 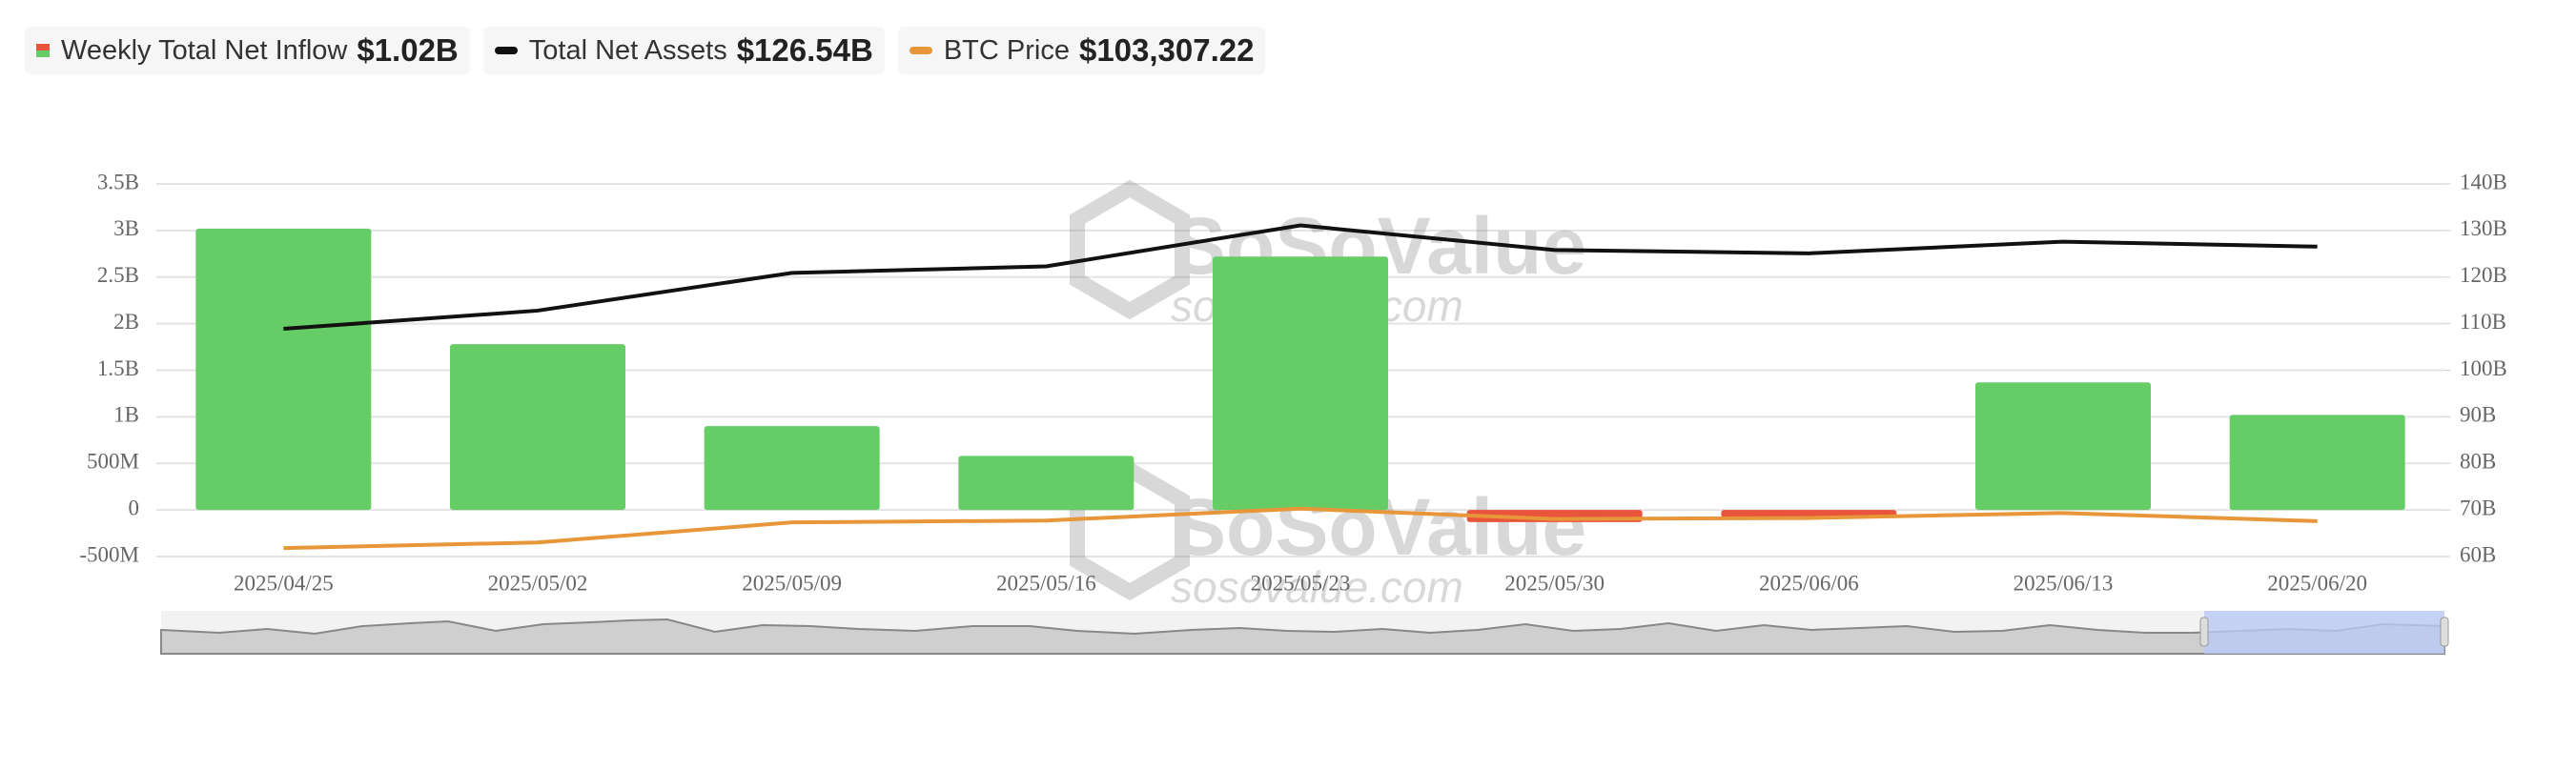 I want to click on y-tick-label: 3.5B, so click(x=118, y=181).